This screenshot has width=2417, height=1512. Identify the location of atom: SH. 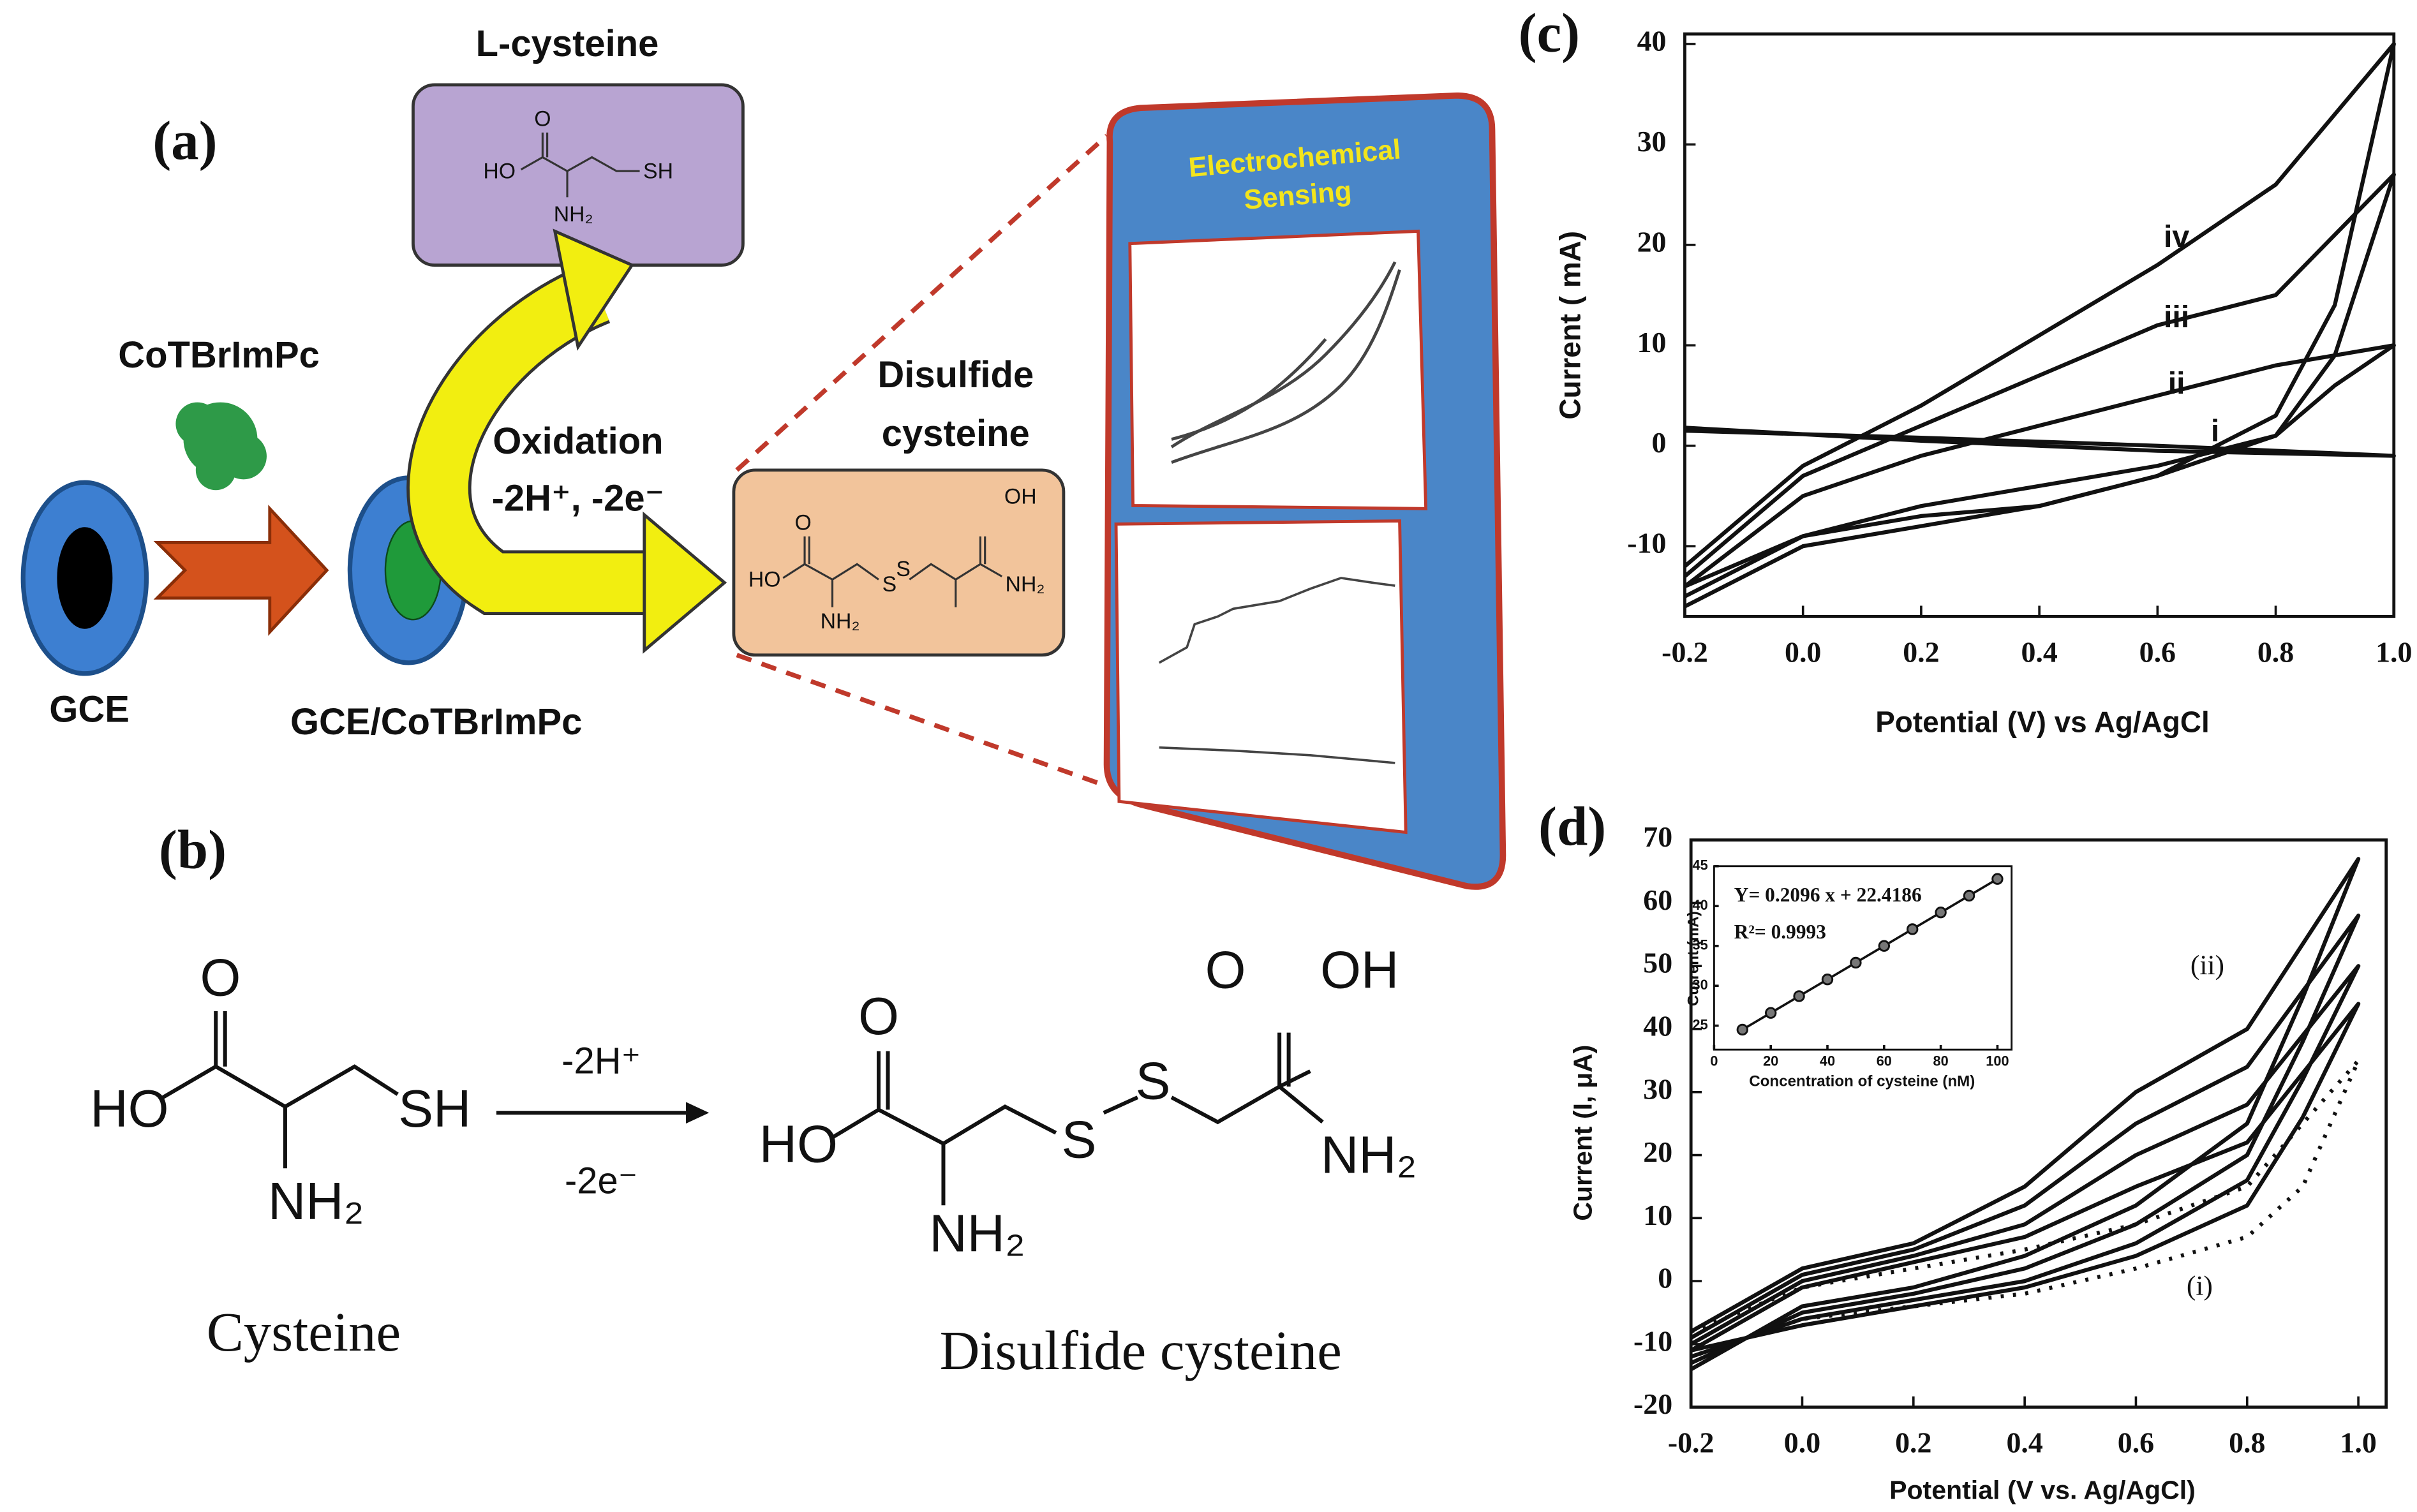
(658, 171).